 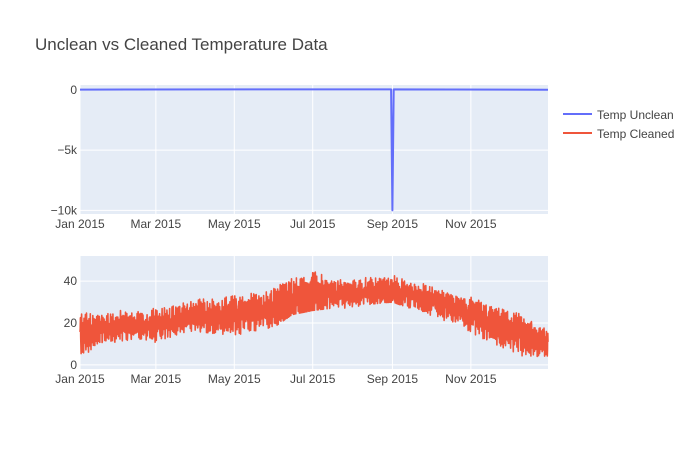 I want to click on y-tick-label-unclean: 0, so click(x=73, y=90).